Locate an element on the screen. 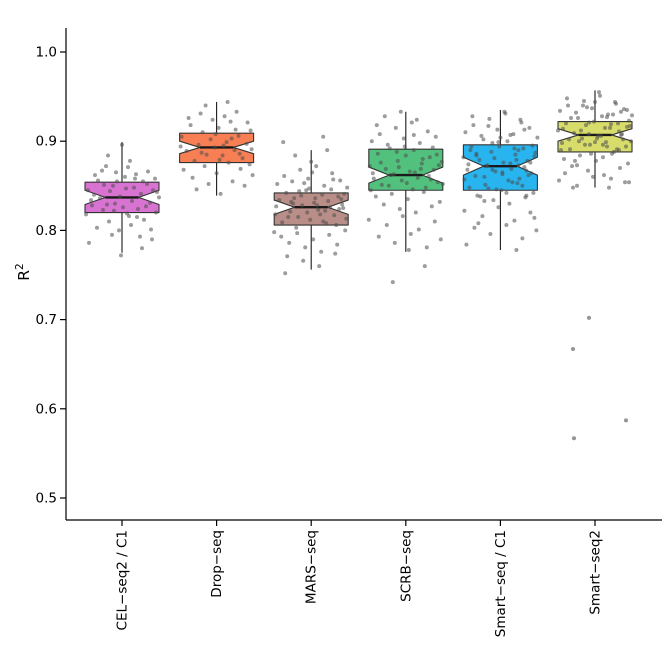  y-tick-label: 0.6 is located at coordinates (46, 409).